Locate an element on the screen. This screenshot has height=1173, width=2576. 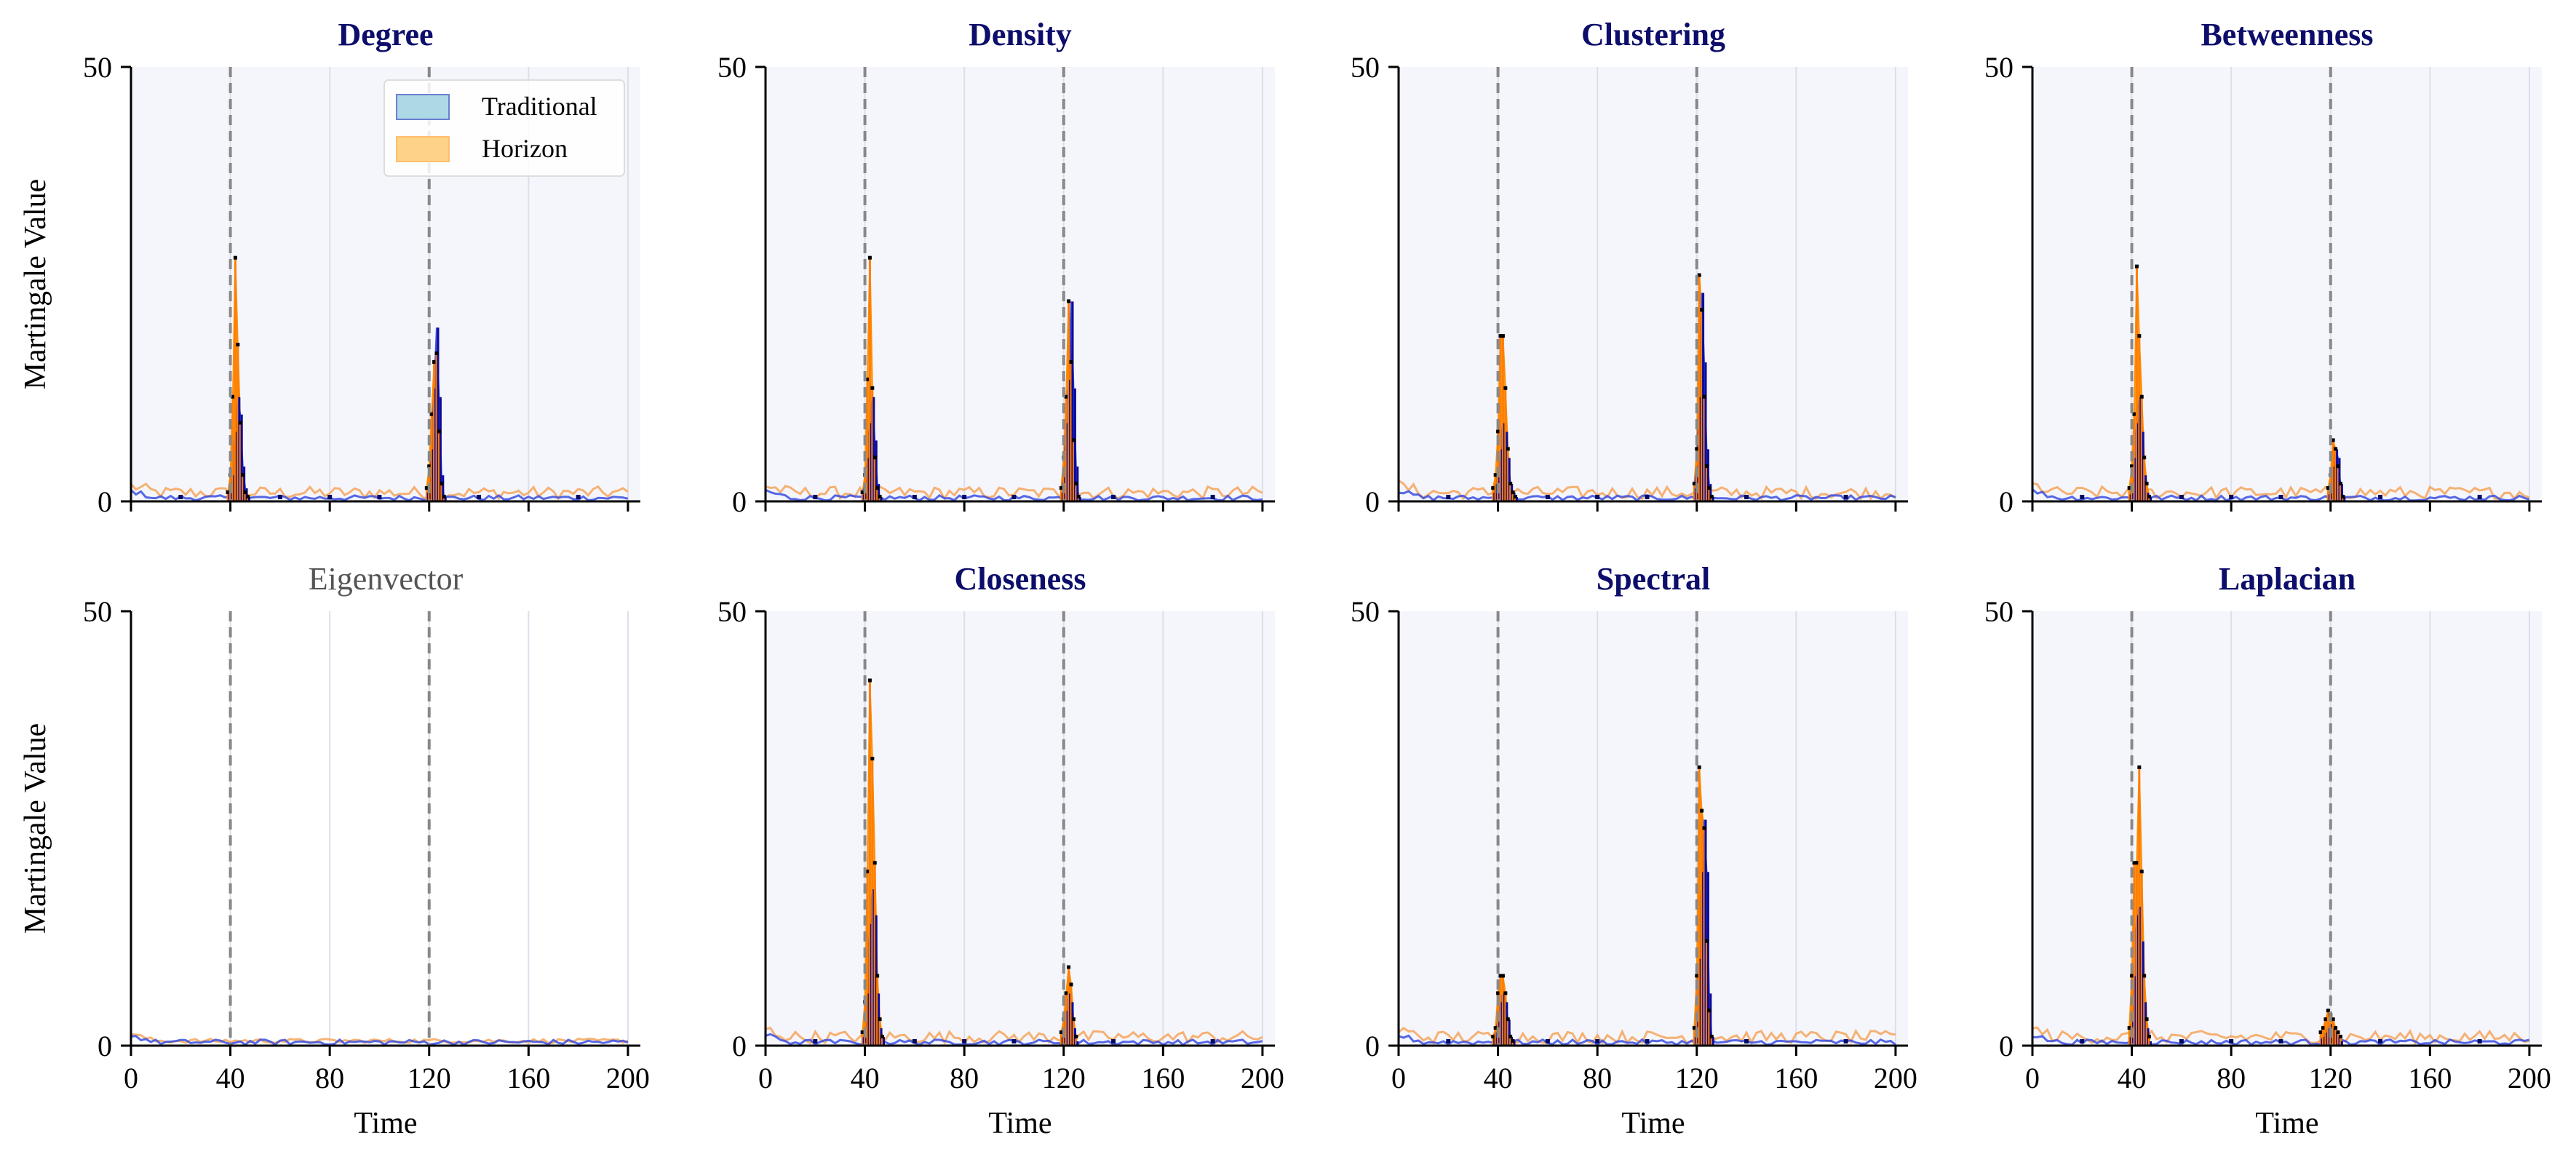
x-axis-label: Time is located at coordinates (1653, 1123).